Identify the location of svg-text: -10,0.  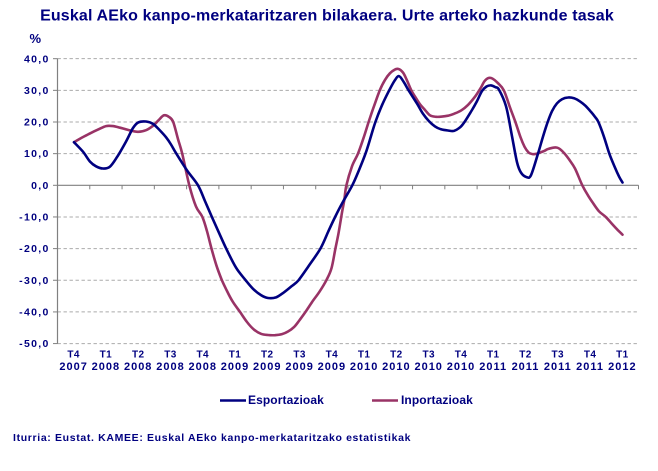
(34, 218).